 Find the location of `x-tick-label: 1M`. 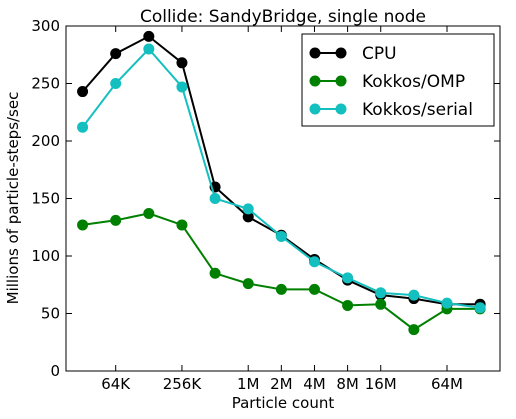

x-tick-label: 1M is located at coordinates (248, 384).